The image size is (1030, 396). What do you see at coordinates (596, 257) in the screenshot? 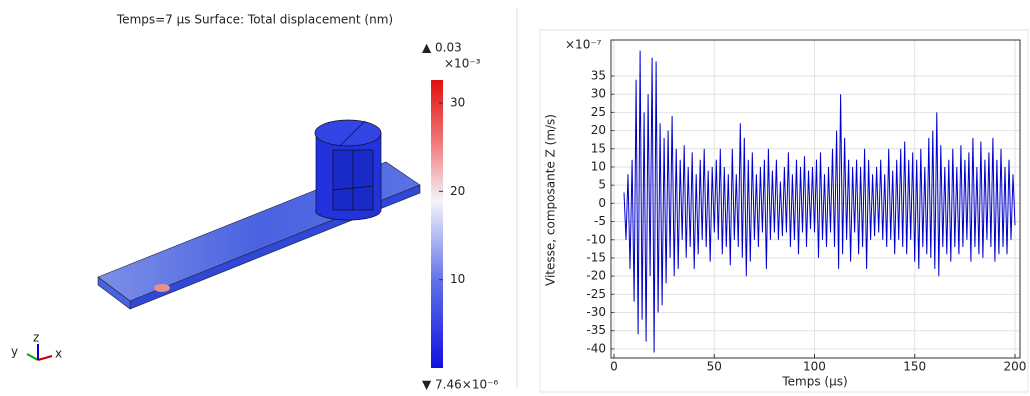
I see `y-tick-label: -15` at bounding box center [596, 257].